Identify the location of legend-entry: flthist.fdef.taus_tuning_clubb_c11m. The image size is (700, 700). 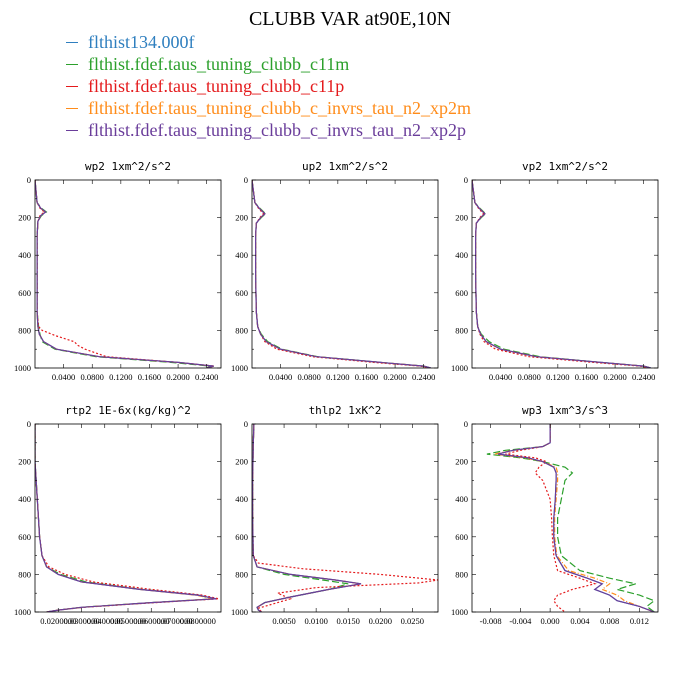
(268, 64).